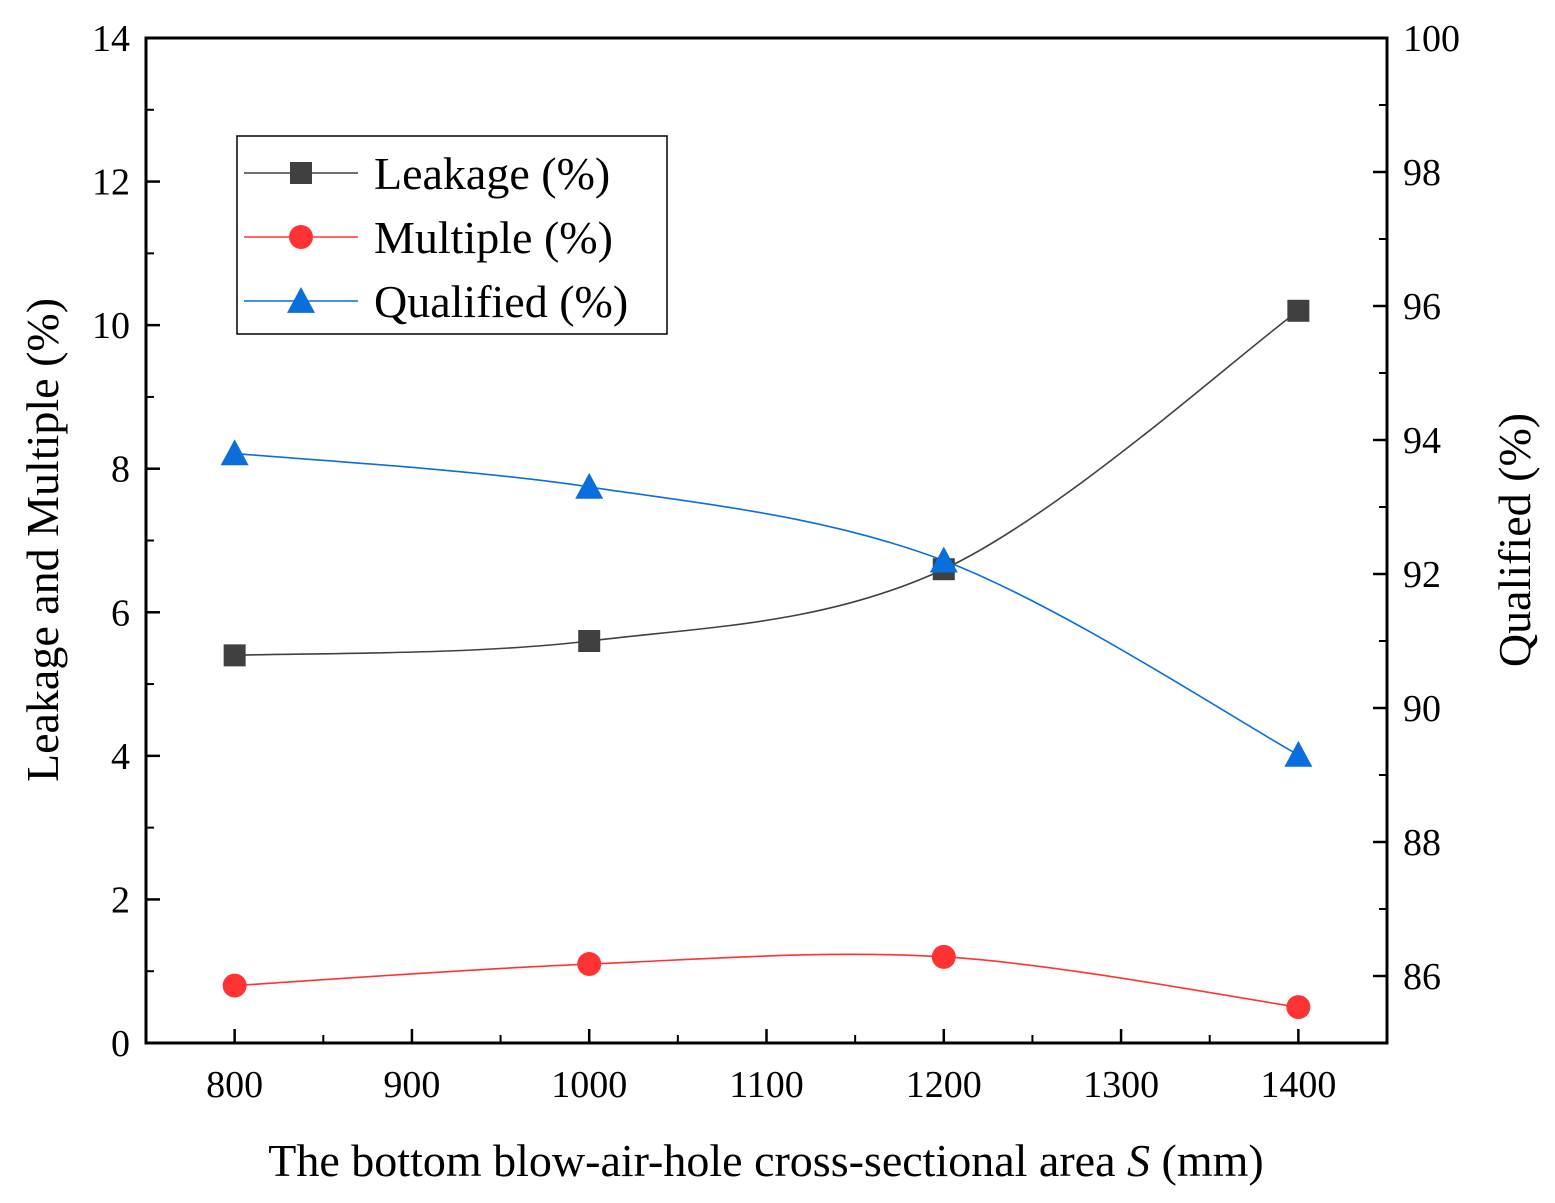 This screenshot has width=1555, height=1203. I want to click on y-right-tick-label: 88, so click(1422, 843).